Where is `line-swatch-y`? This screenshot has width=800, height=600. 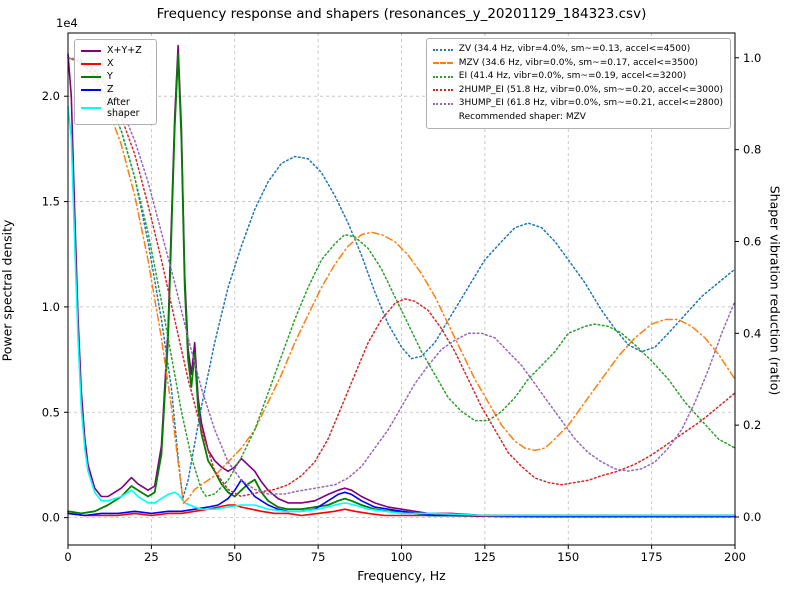 line-swatch-y is located at coordinates (91, 76).